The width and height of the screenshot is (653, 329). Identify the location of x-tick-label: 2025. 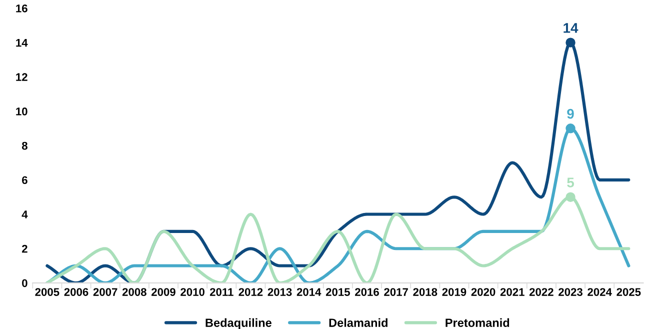
(628, 292).